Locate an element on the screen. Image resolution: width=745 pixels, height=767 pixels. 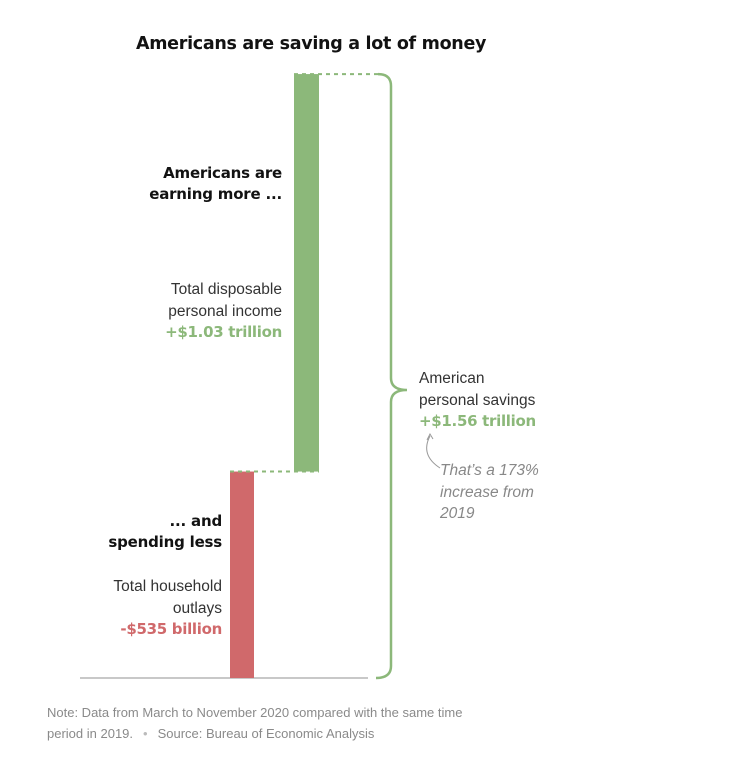
annotation-arrow is located at coordinates (433, 452).